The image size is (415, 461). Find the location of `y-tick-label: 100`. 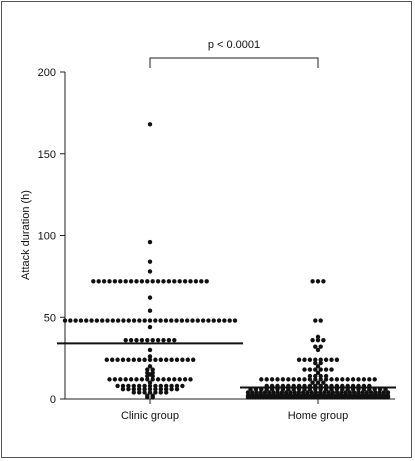

y-tick-label: 100 is located at coordinates (47, 237).